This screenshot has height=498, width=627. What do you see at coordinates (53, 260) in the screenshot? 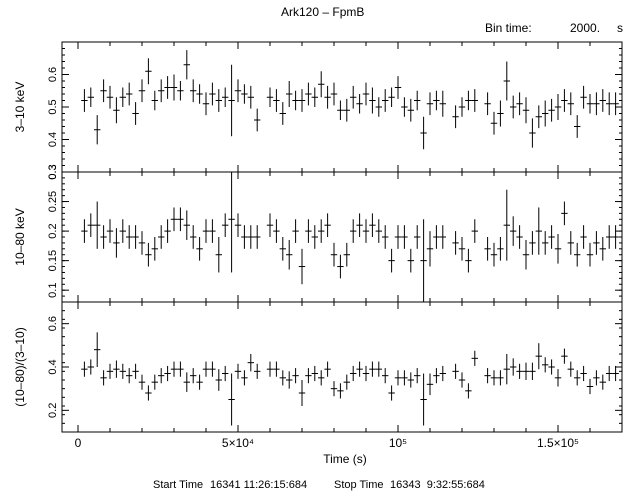
I see `panel-2-y-tick-label: 0.15` at bounding box center [53, 260].